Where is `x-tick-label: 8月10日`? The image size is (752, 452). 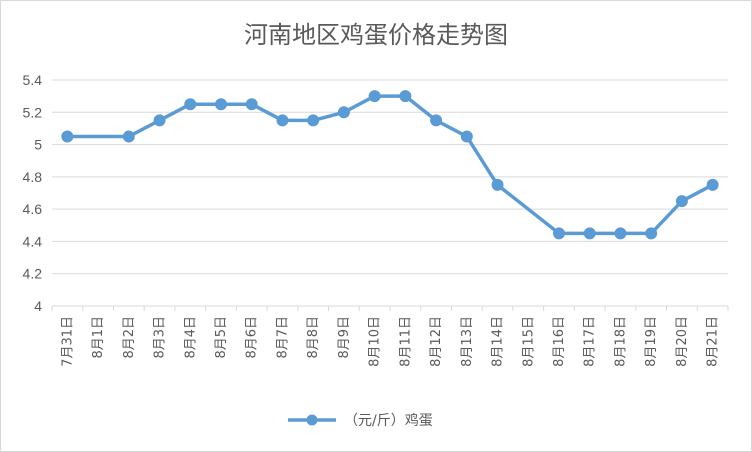
x-tick-label: 8月10日 is located at coordinates (375, 341).